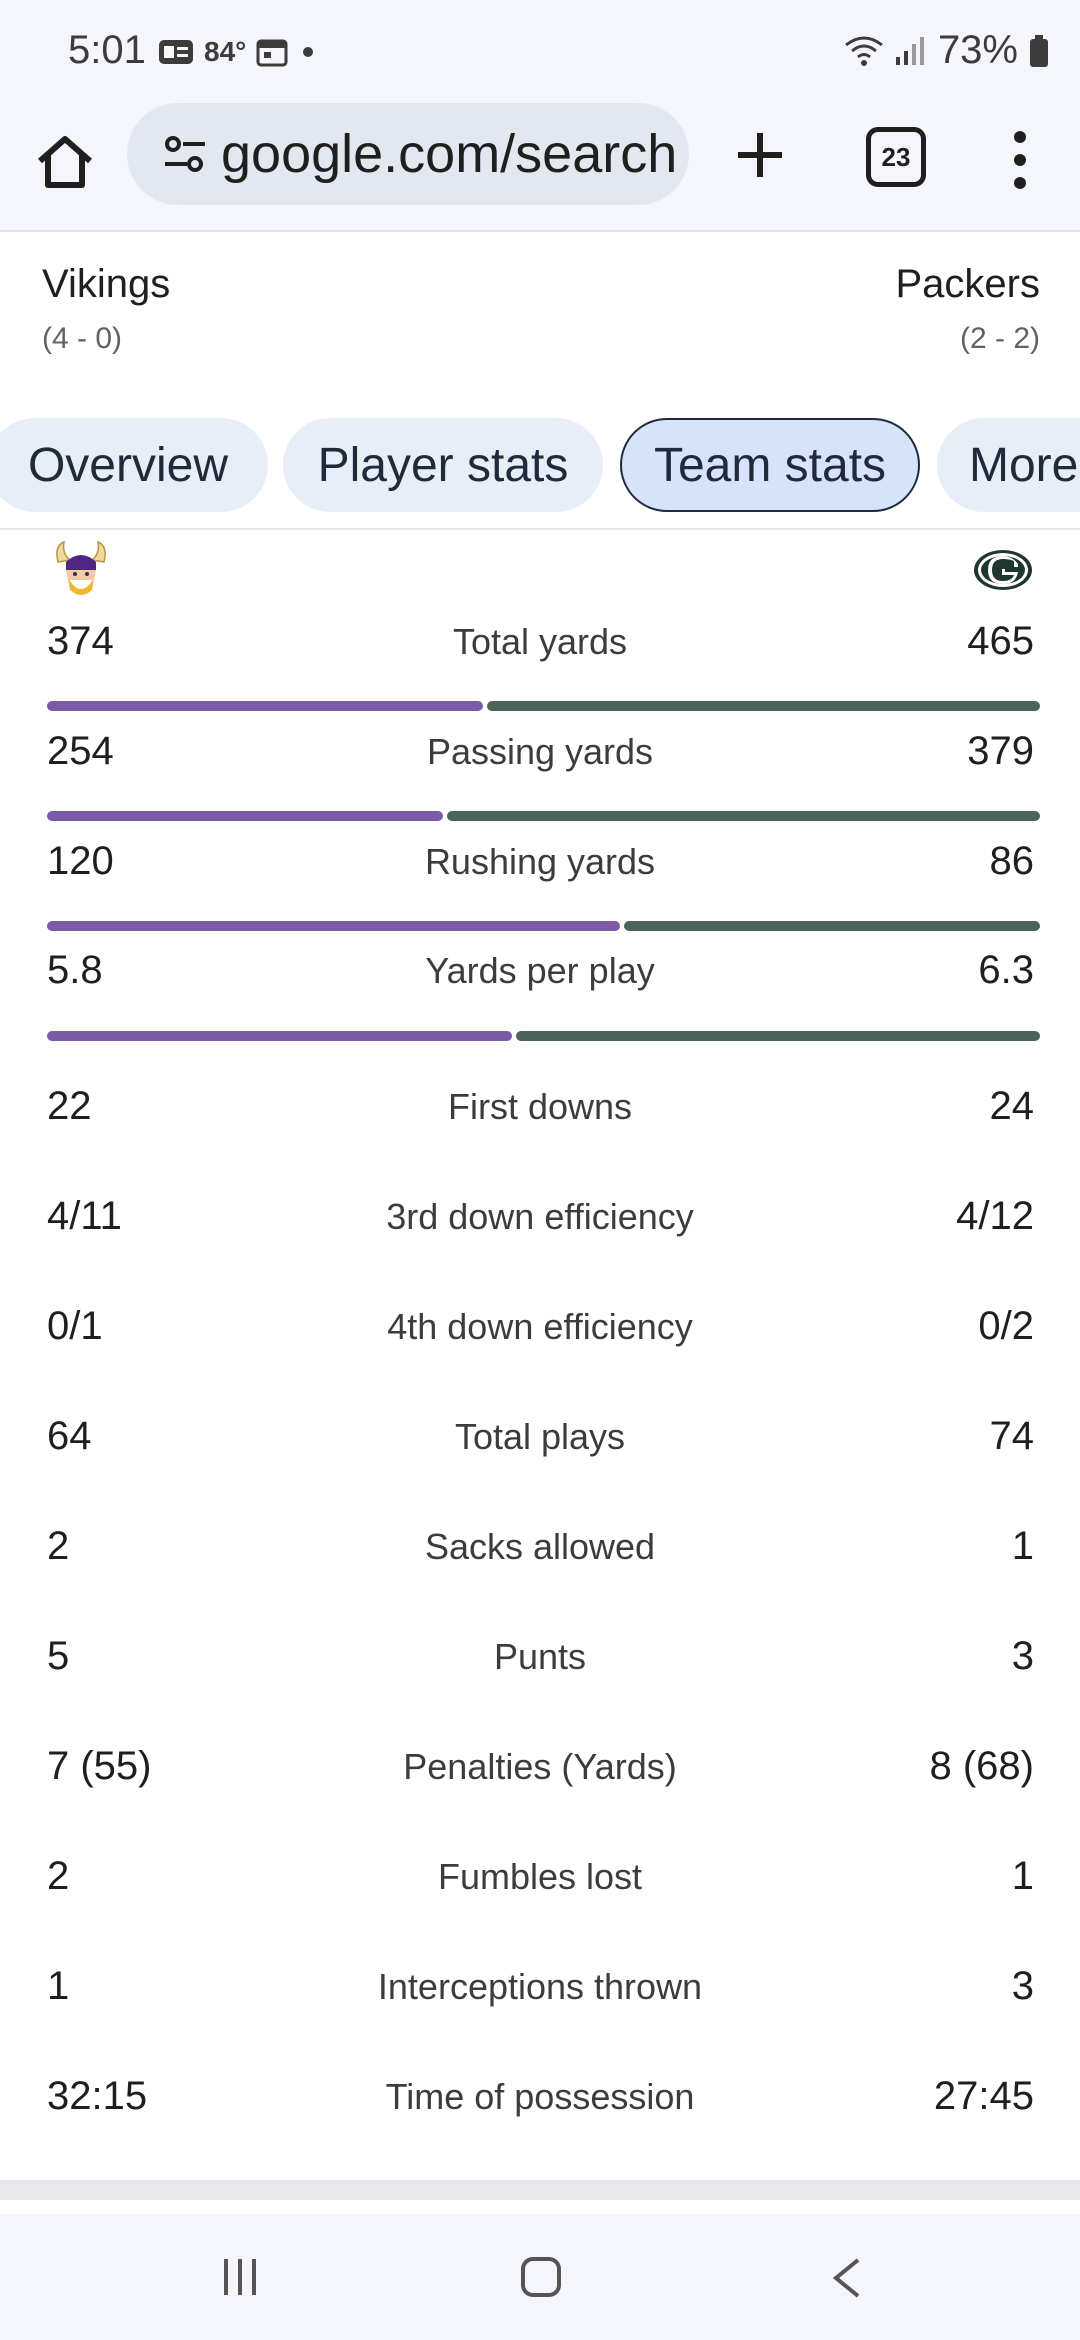  What do you see at coordinates (540, 1436) in the screenshot?
I see `stat-label: Total plays` at bounding box center [540, 1436].